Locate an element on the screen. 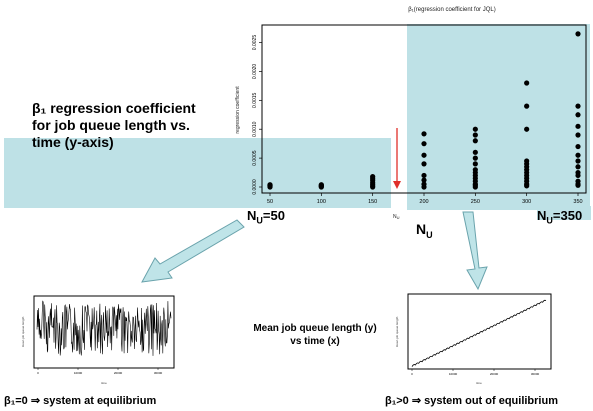  x-tick-label: 50 is located at coordinates (270, 202).